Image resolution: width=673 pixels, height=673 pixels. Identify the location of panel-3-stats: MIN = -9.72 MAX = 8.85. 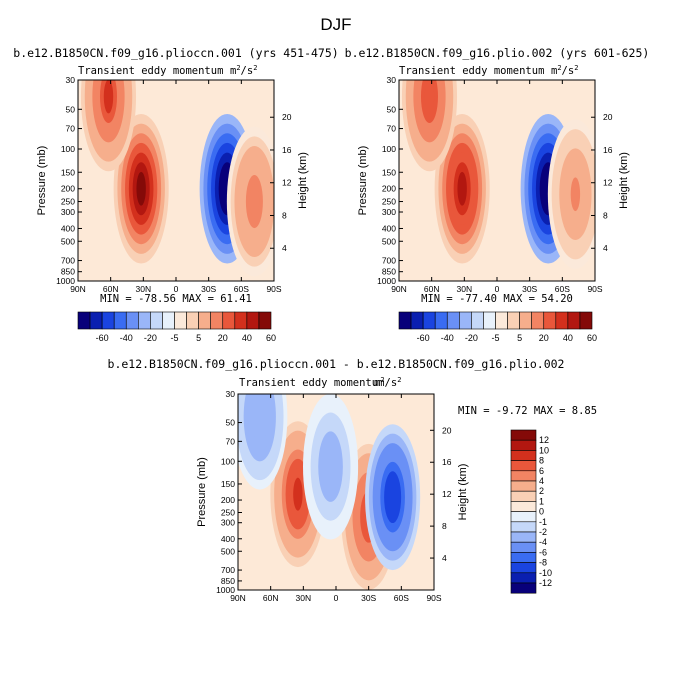
(527, 411).